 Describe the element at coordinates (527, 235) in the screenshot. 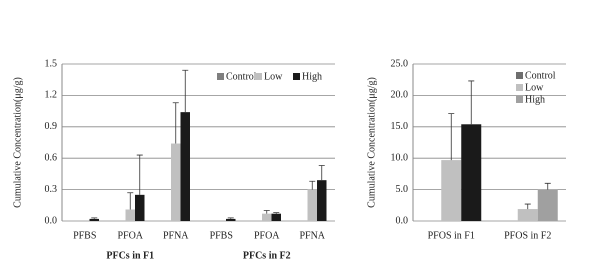

I see `x-tick-label: PFOS in F2` at that location.